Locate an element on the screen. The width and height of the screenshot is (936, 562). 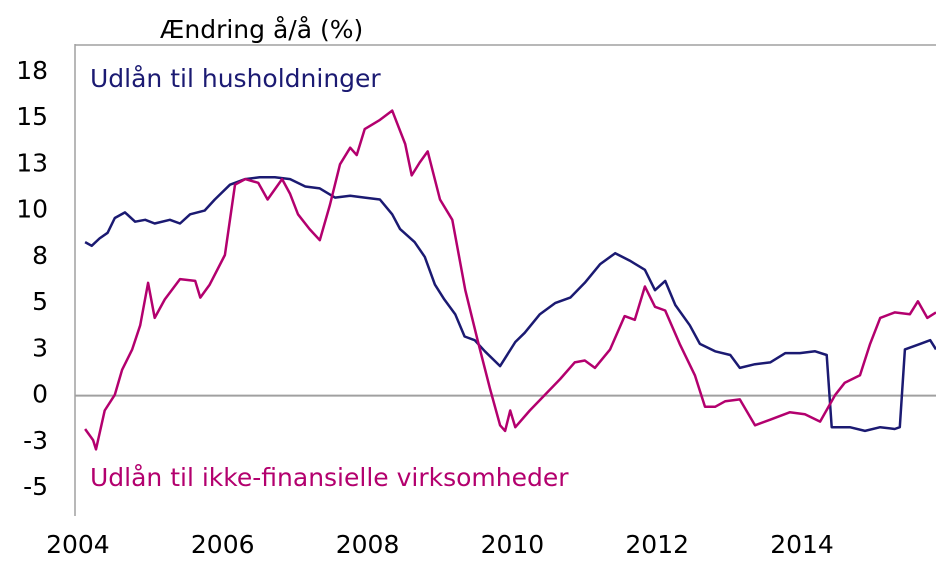
series-label: Udlån til husholdninger is located at coordinates (235, 78).